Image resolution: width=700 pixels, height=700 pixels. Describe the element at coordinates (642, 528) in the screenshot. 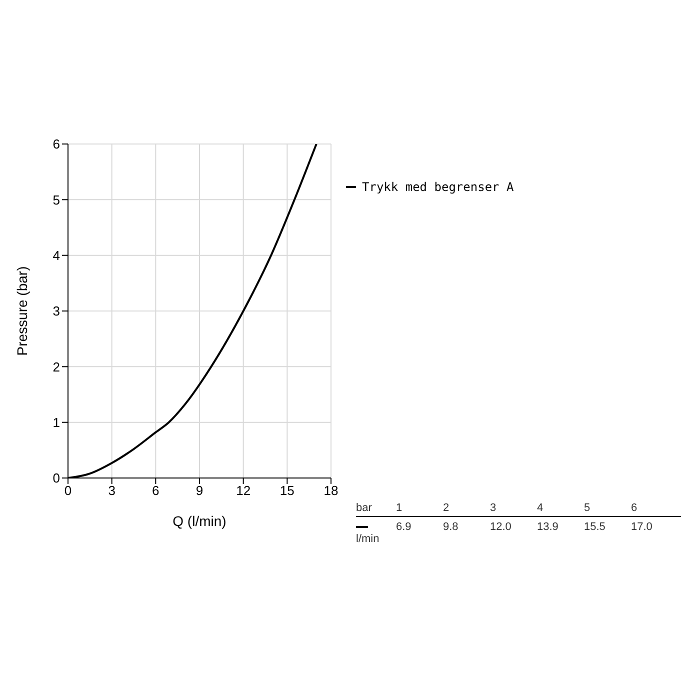

I see `text: 17.0` at that location.